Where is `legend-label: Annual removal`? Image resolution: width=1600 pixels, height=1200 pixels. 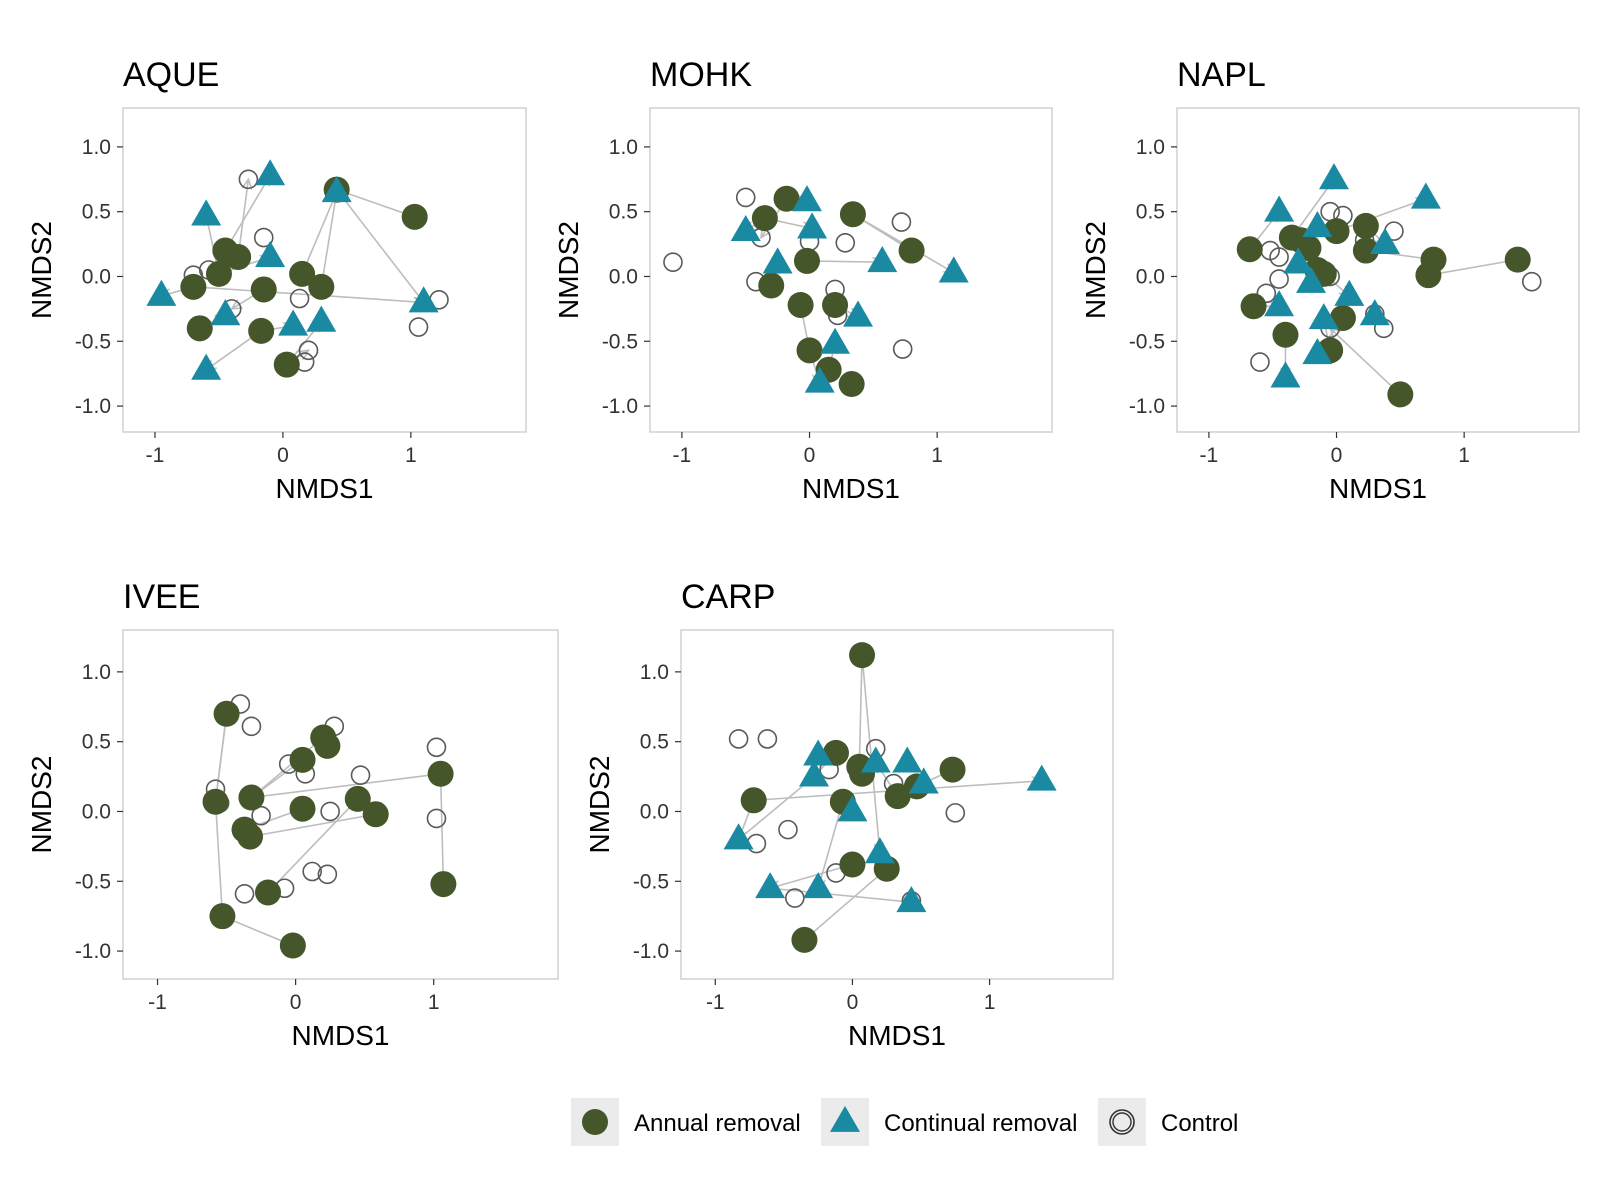 legend-label: Annual removal is located at coordinates (717, 1123).